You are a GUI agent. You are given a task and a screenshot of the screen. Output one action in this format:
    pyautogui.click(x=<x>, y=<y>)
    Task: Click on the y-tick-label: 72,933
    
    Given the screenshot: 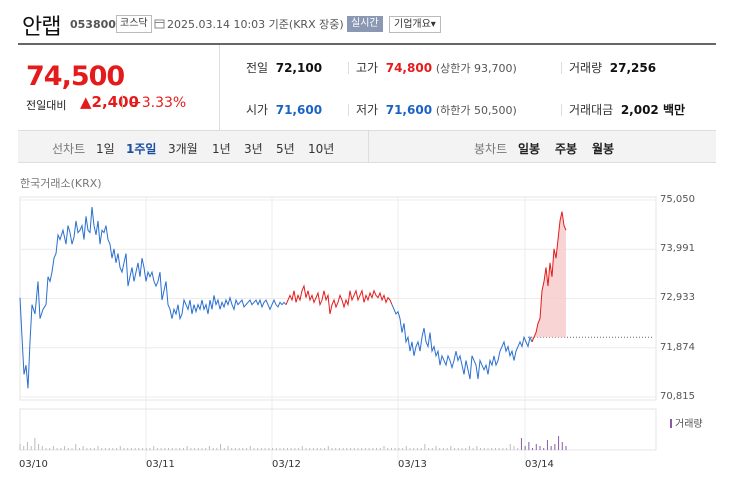 What is the action you would take?
    pyautogui.click(x=677, y=297)
    